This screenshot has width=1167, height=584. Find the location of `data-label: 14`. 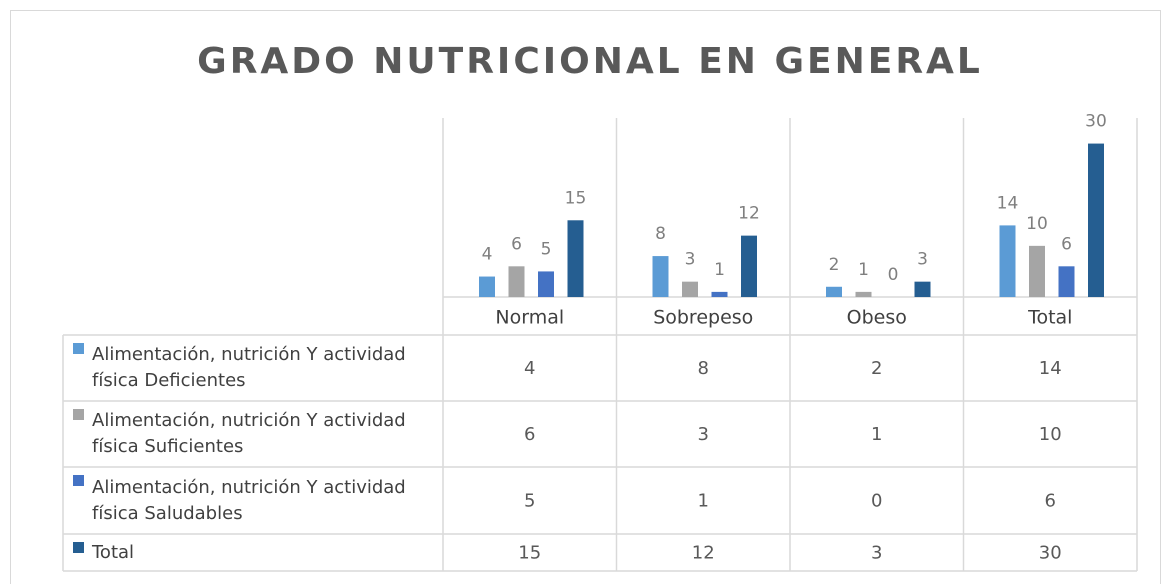

data-label: 14 is located at coordinates (1008, 203).